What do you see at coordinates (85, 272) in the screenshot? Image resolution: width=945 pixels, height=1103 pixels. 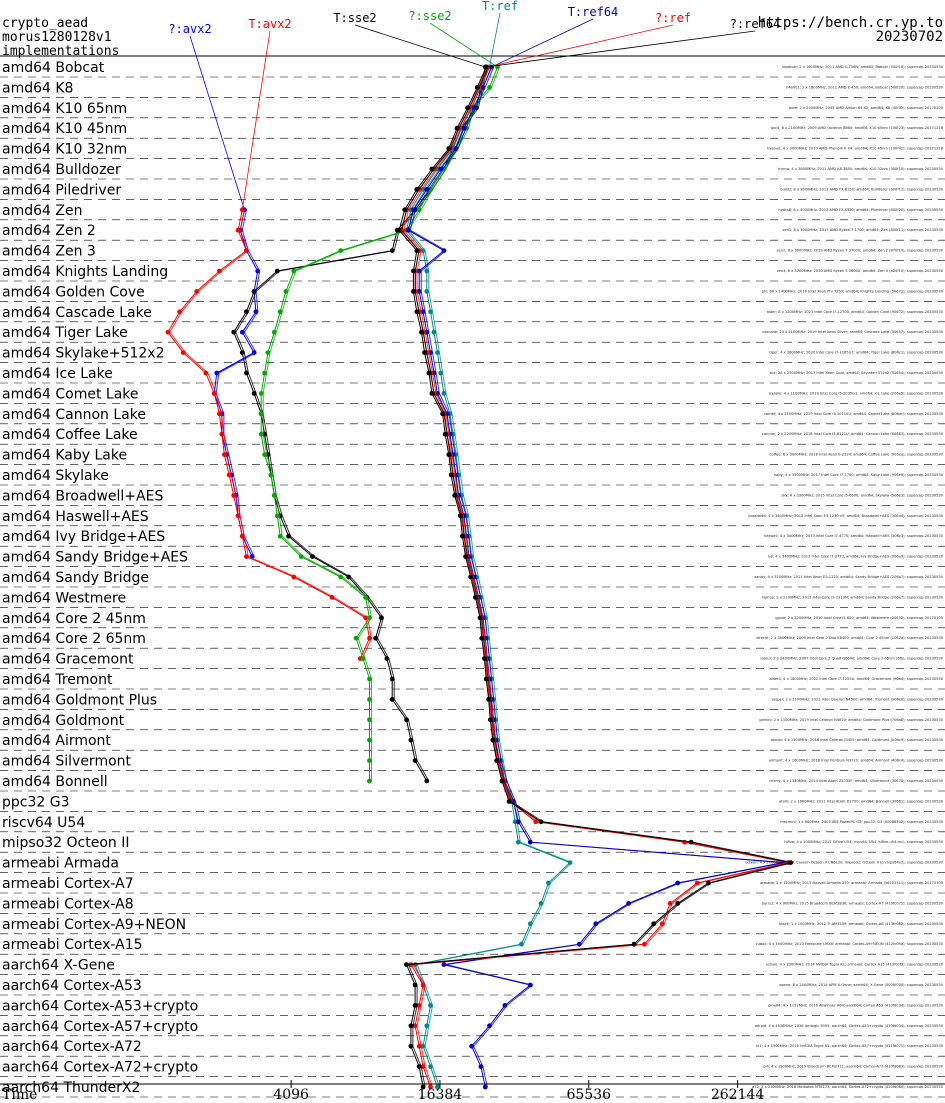 I see `cpu-row-label: amd64 Knights Landing` at bounding box center [85, 272].